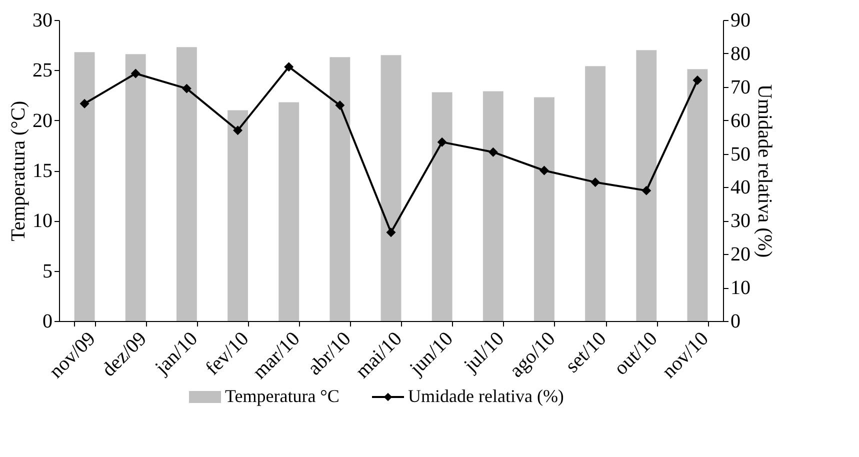 The height and width of the screenshot is (457, 859). I want to click on y2-tick-label: 10, so click(740, 288).